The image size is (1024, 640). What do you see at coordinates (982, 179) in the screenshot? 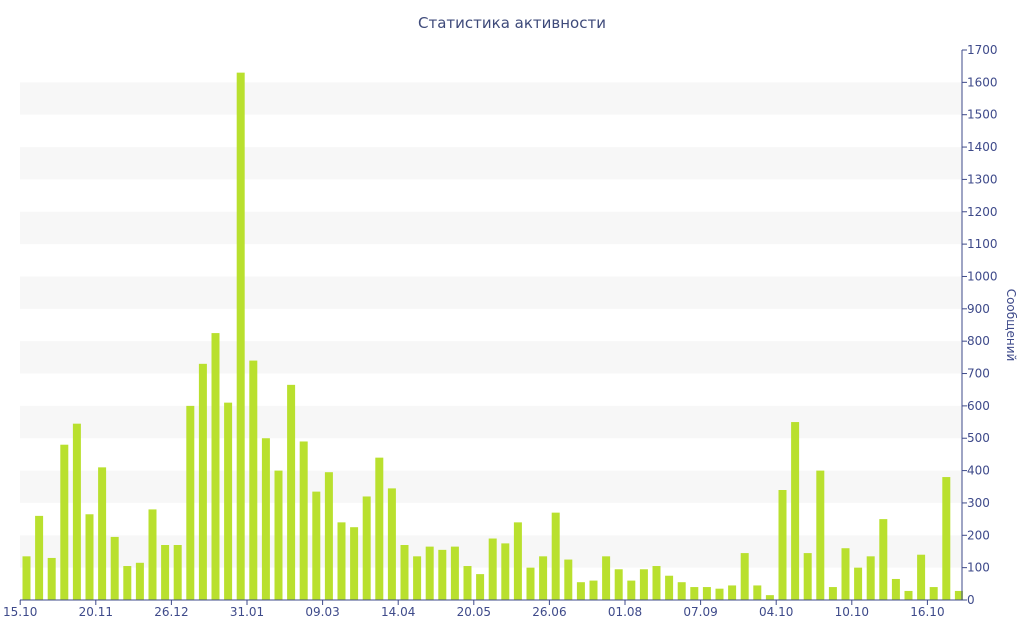
I see `y-tick-label: 1300` at bounding box center [982, 179].